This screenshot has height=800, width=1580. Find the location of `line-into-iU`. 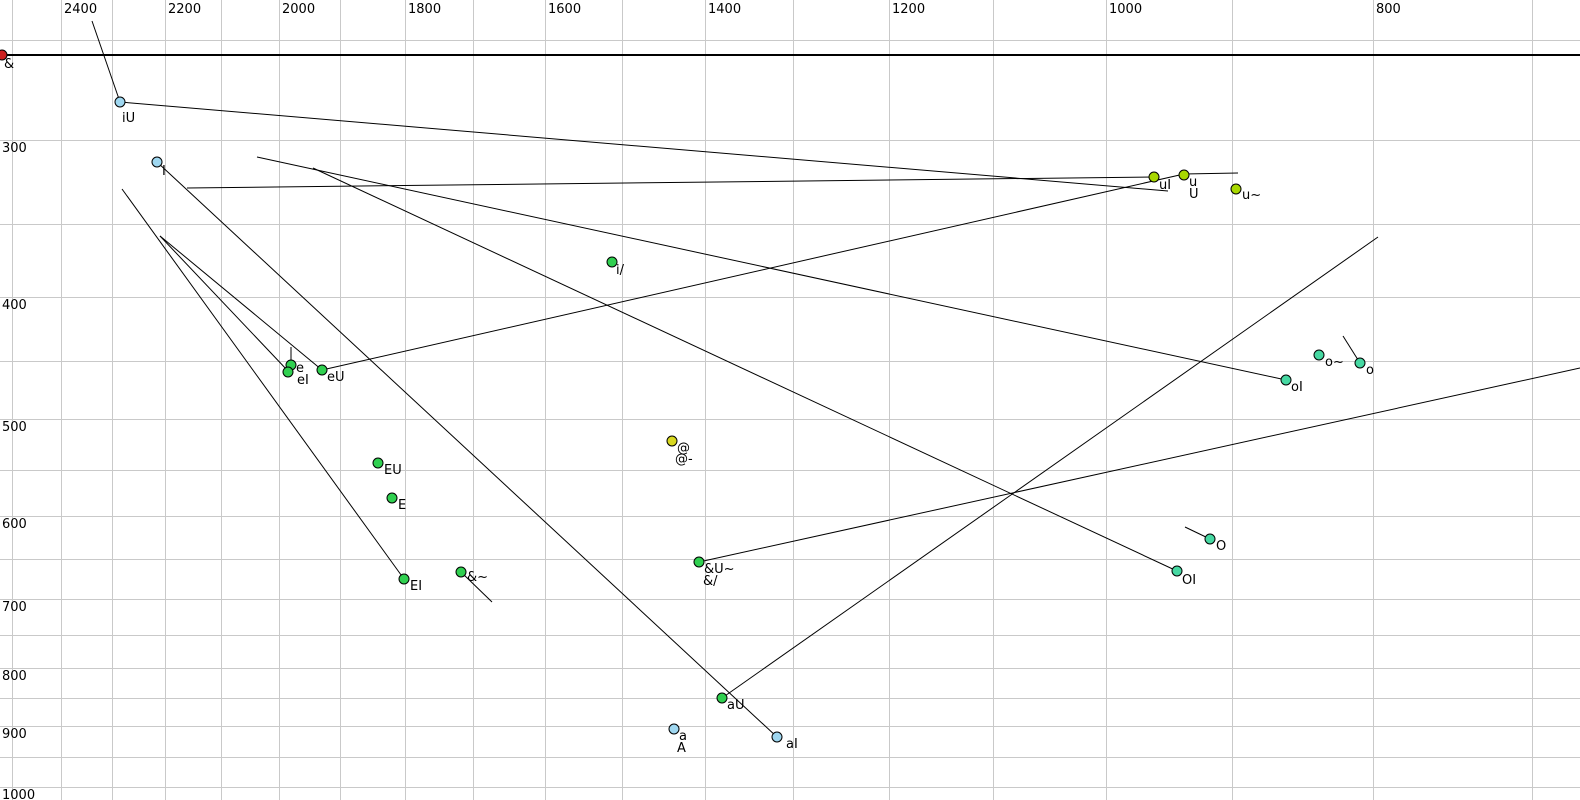

line-into-iU is located at coordinates (106, 61).